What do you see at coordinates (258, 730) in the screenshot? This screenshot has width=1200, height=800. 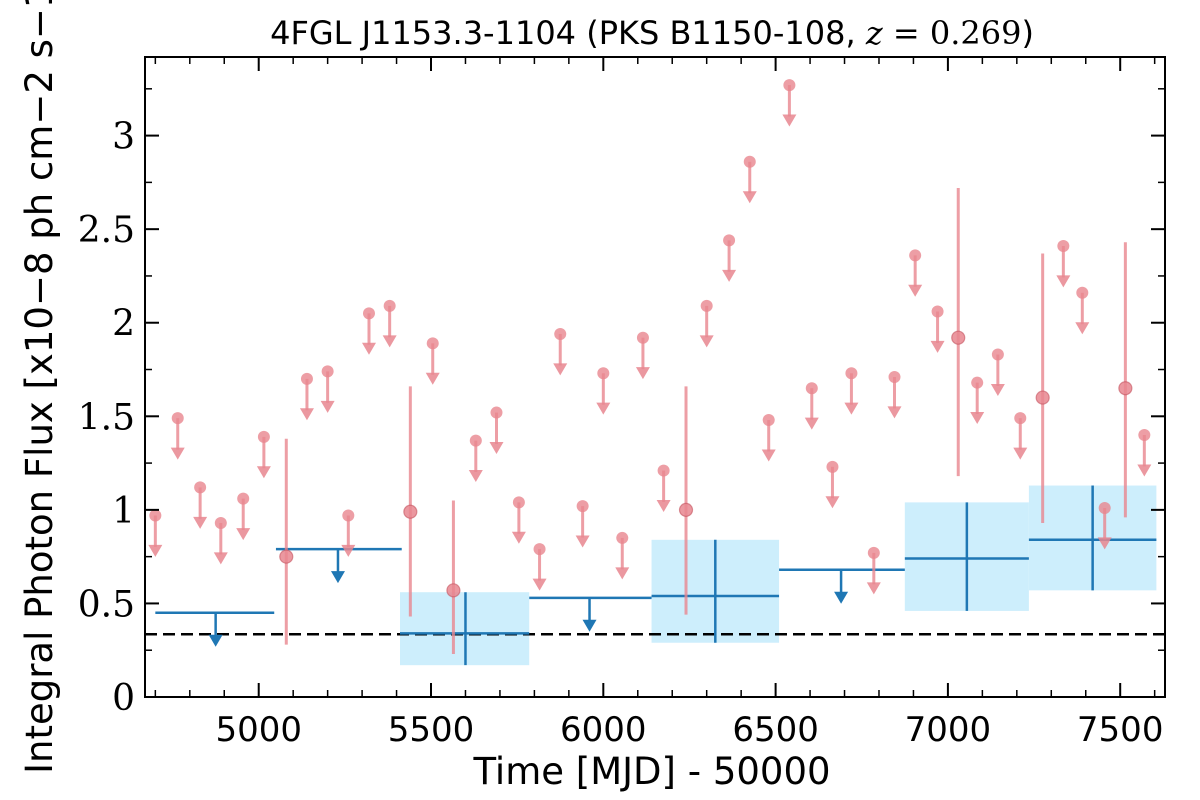 I see `x-tick-label: 5000` at bounding box center [258, 730].